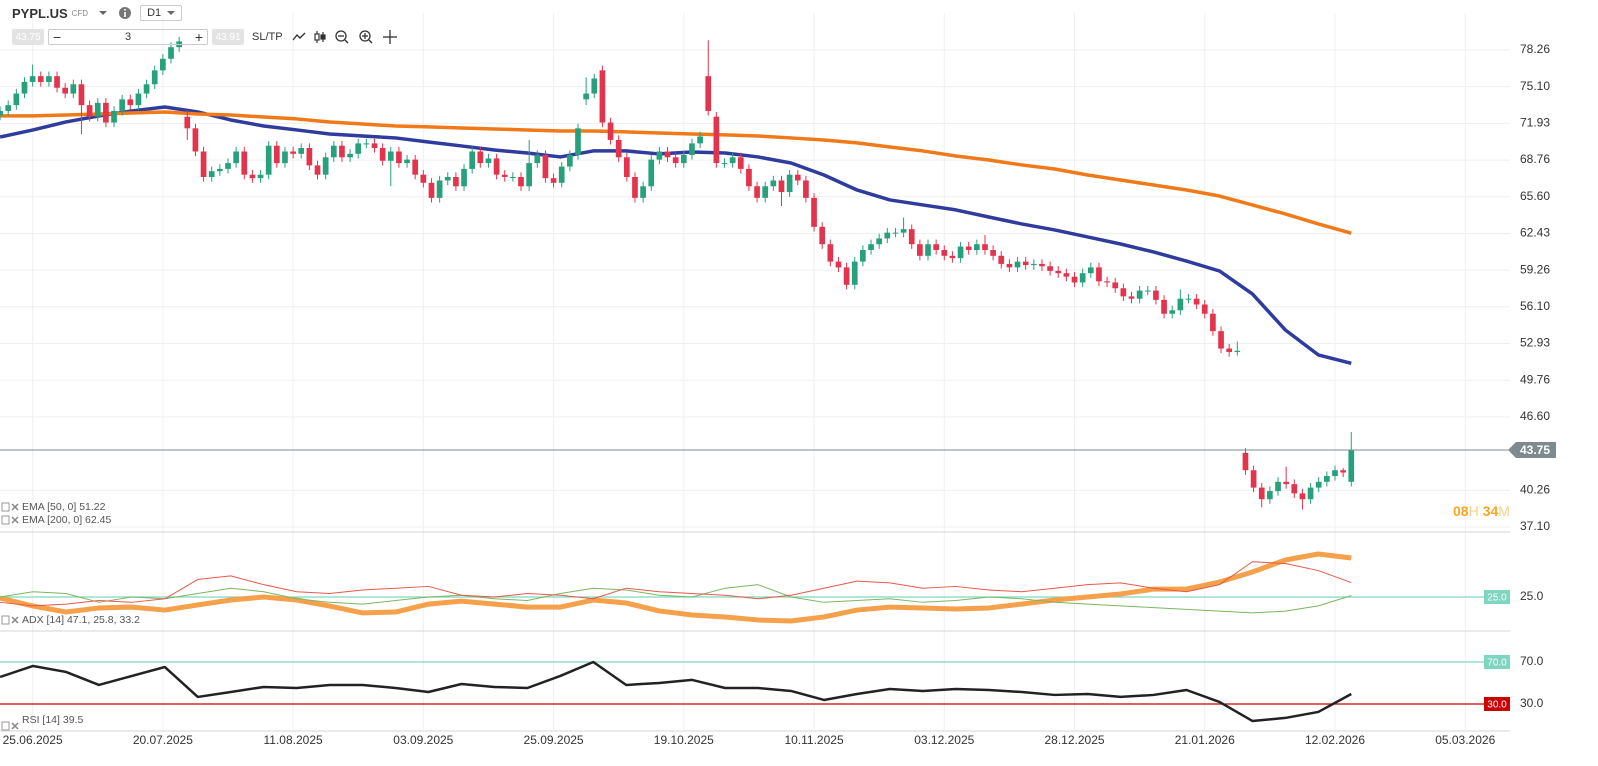  Describe the element at coordinates (57, 37) in the screenshot. I see `decrease: −` at that location.